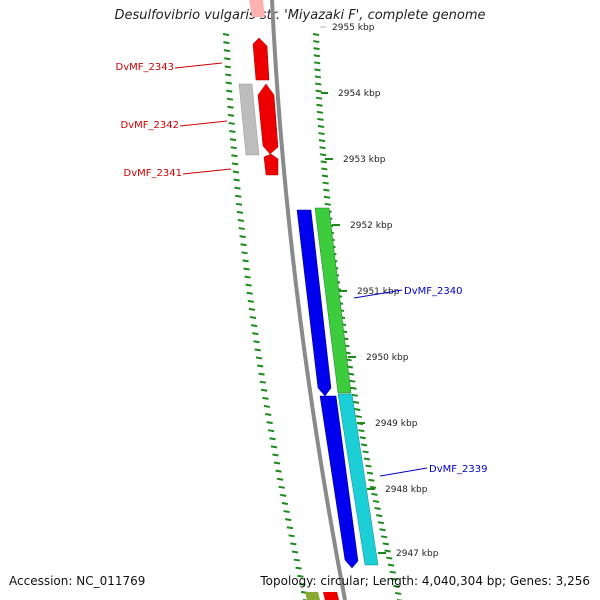 The height and width of the screenshot is (600, 600). What do you see at coordinates (458, 469) in the screenshot?
I see `gene-label-dvmf-2339: DvMF_2339` at bounding box center [458, 469].